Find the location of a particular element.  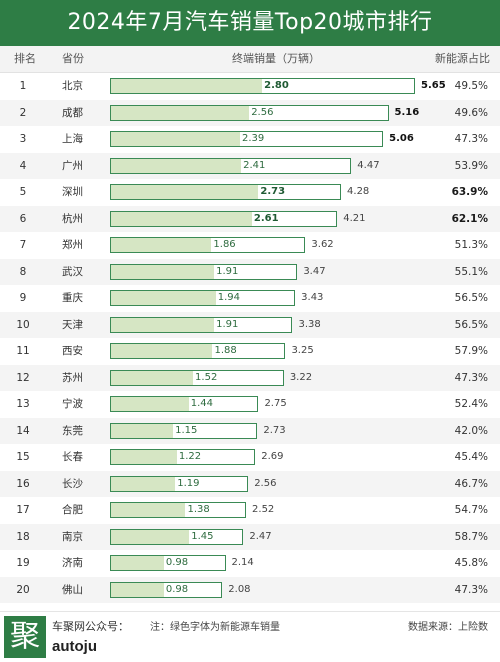

rank-label: 9 is located at coordinates (23, 298).